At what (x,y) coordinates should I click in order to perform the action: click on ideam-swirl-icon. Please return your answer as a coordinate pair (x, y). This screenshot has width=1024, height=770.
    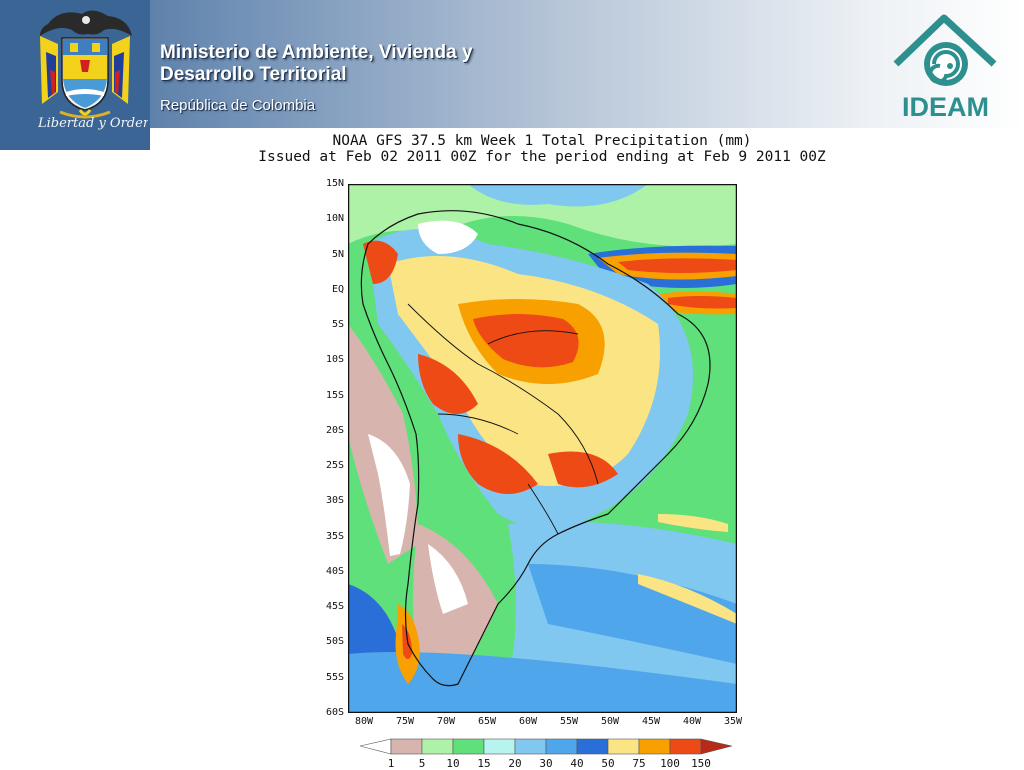
    Looking at the image, I should click on (945, 50).